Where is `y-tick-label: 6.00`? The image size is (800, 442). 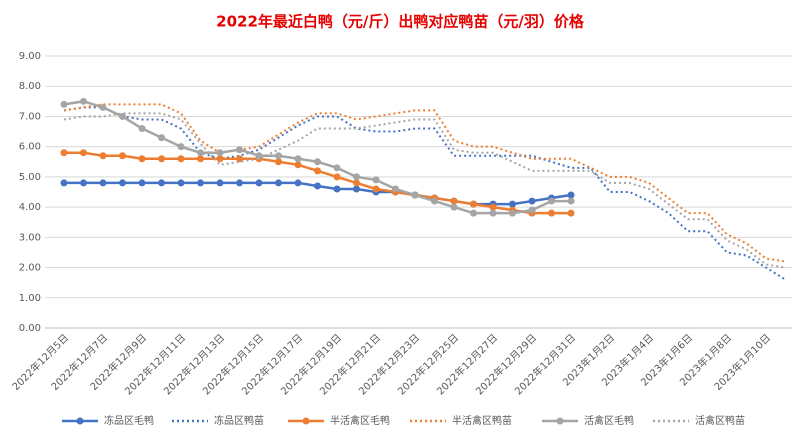 y-tick-label: 6.00 is located at coordinates (30, 147).